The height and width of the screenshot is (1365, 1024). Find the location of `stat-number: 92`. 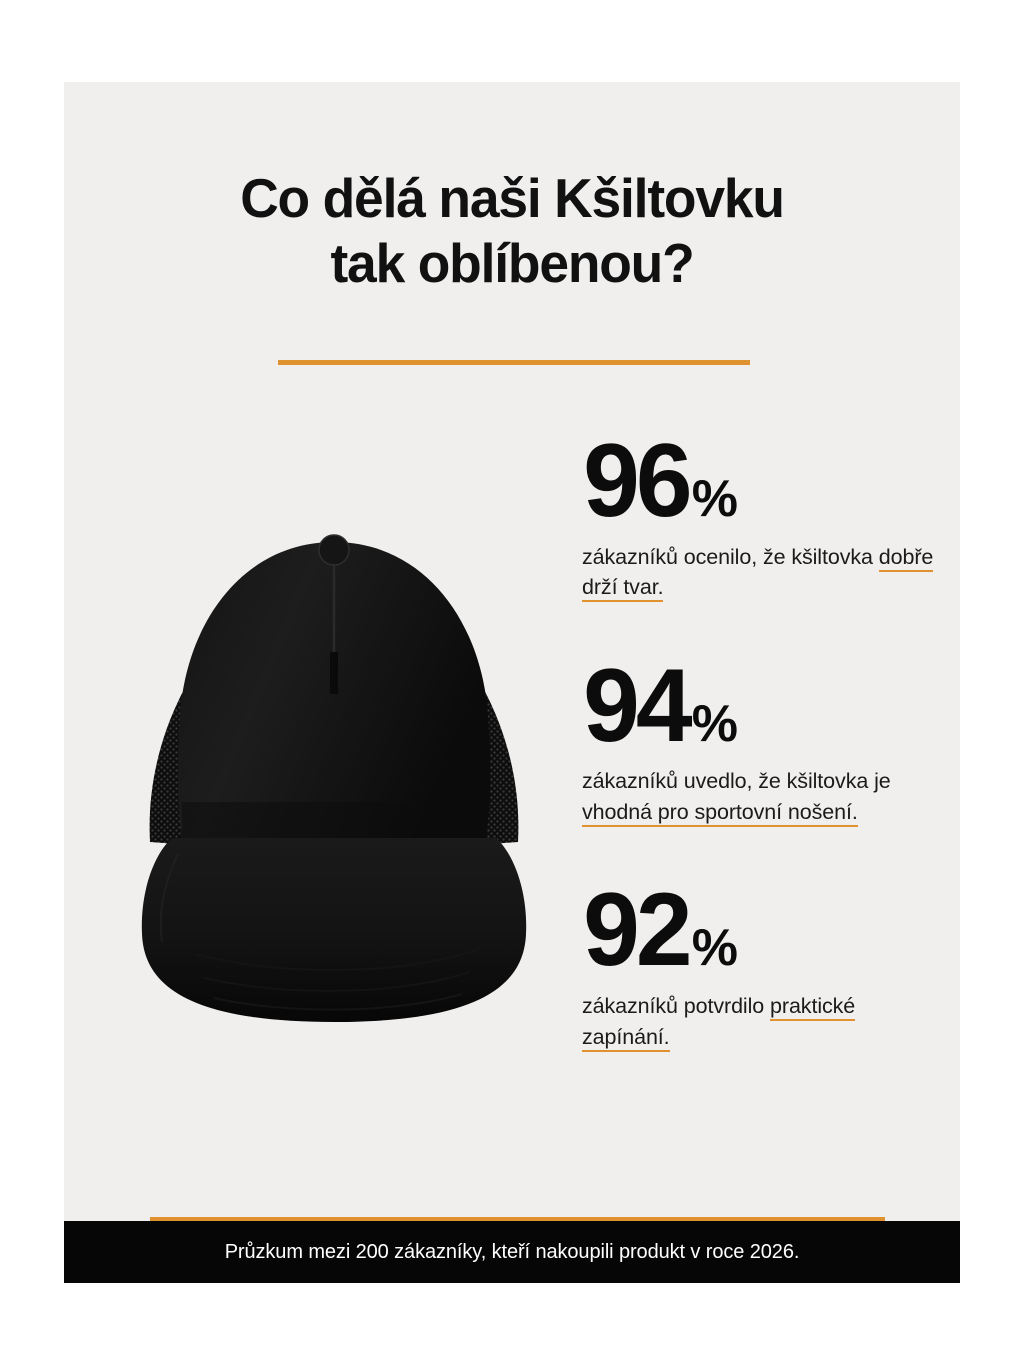

stat-number: 92 is located at coordinates (637, 930).